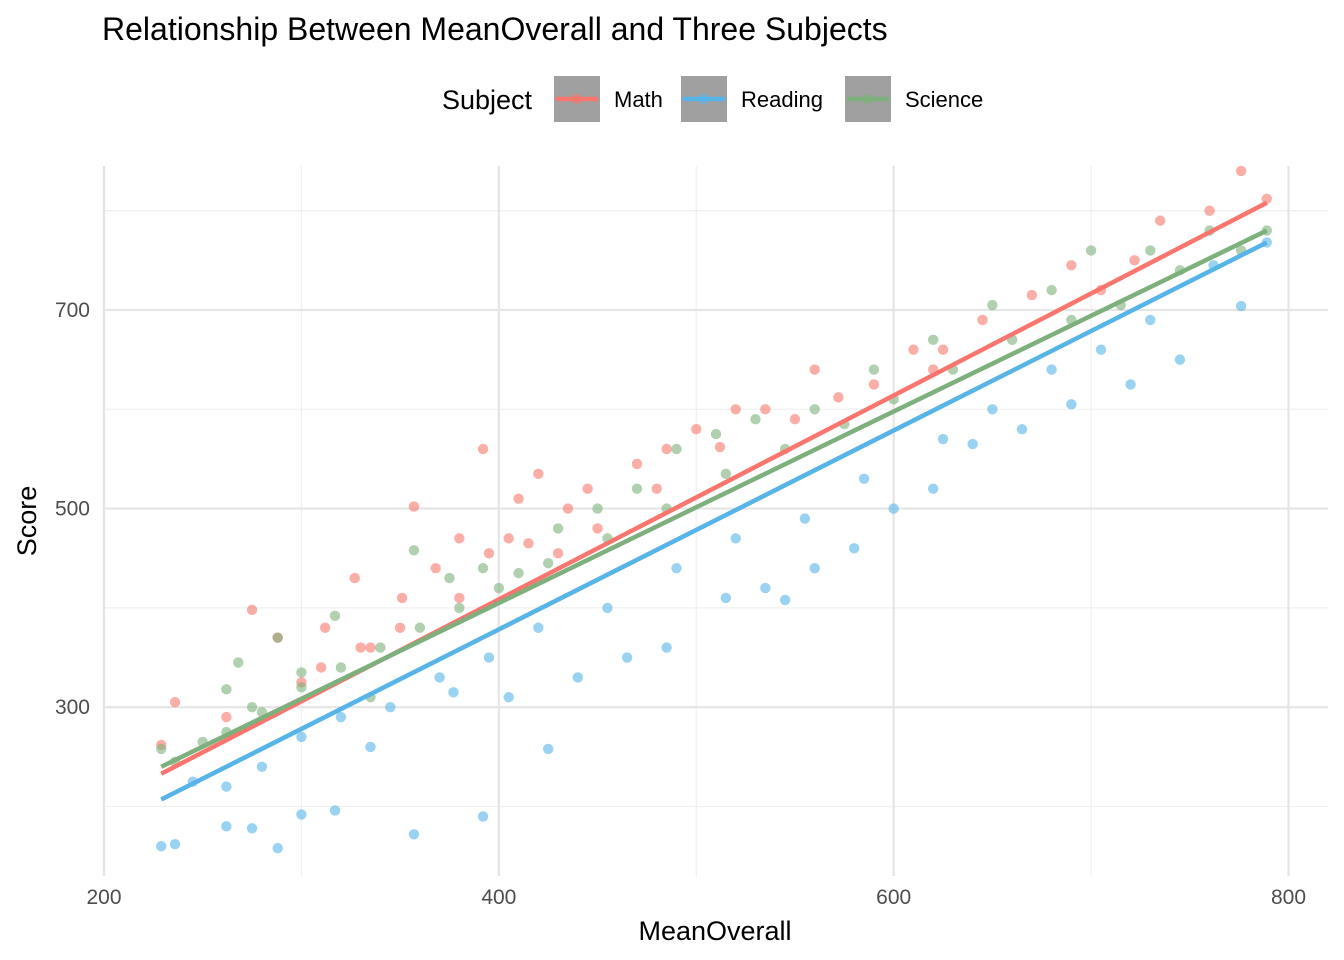 The image size is (1344, 960). What do you see at coordinates (72, 310) in the screenshot?
I see `y-tick-label: 700` at bounding box center [72, 310].